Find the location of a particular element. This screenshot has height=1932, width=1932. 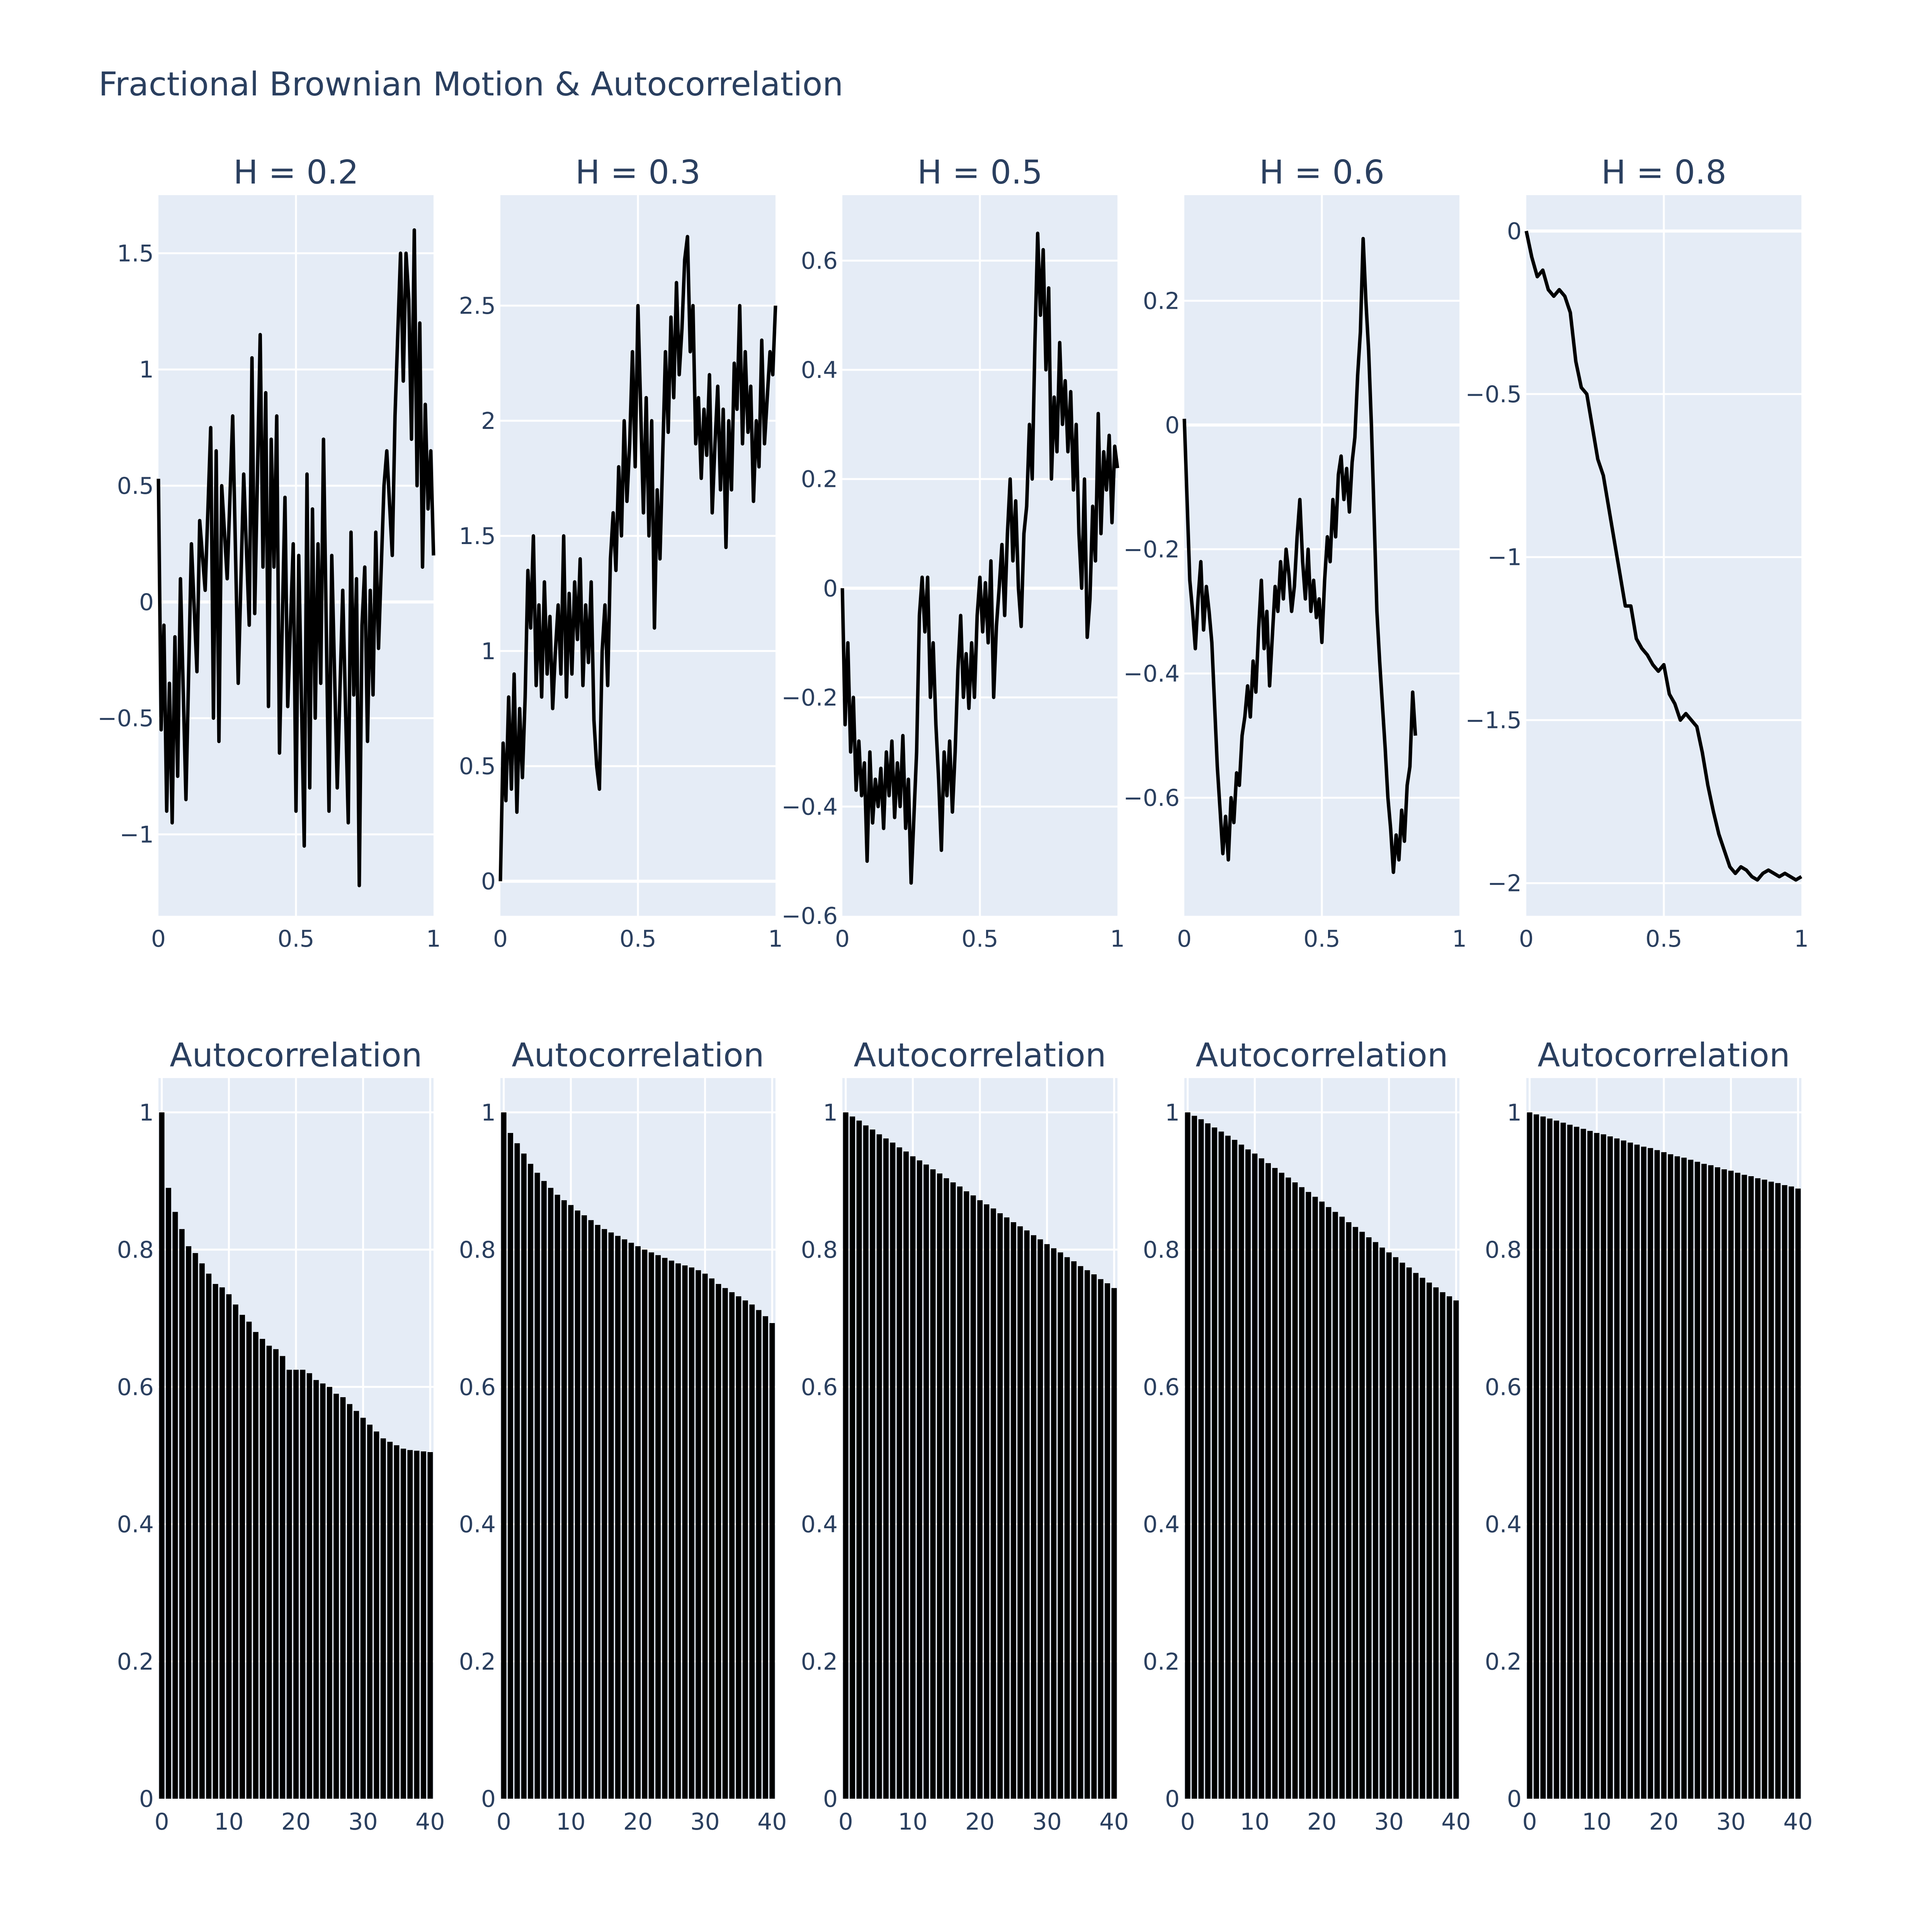

subplot-title: Autocorrelation is located at coordinates (638, 1056).